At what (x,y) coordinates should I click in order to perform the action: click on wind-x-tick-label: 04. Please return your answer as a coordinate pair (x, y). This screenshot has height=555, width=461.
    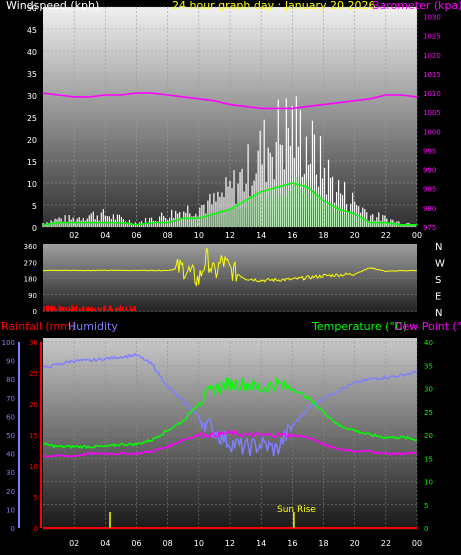
    Looking at the image, I should click on (105, 235).